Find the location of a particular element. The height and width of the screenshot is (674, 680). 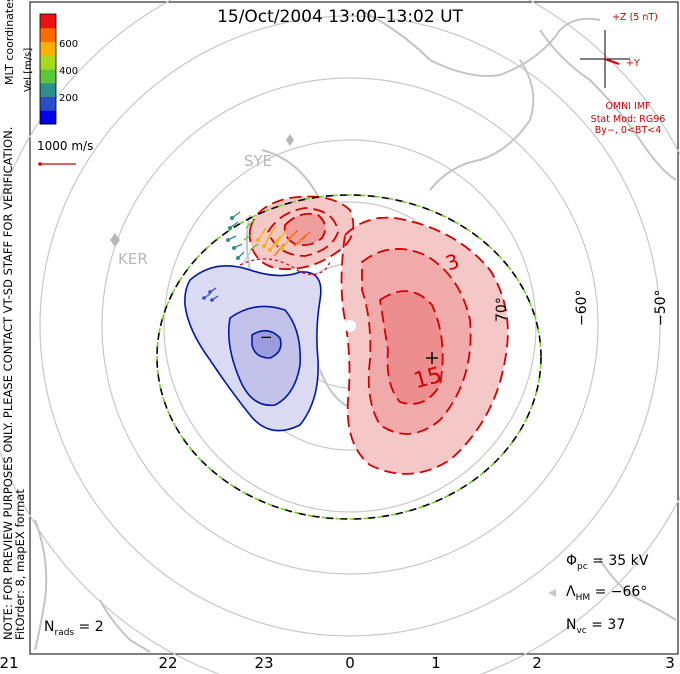

mlt-label-23: 23 is located at coordinates (264, 663).